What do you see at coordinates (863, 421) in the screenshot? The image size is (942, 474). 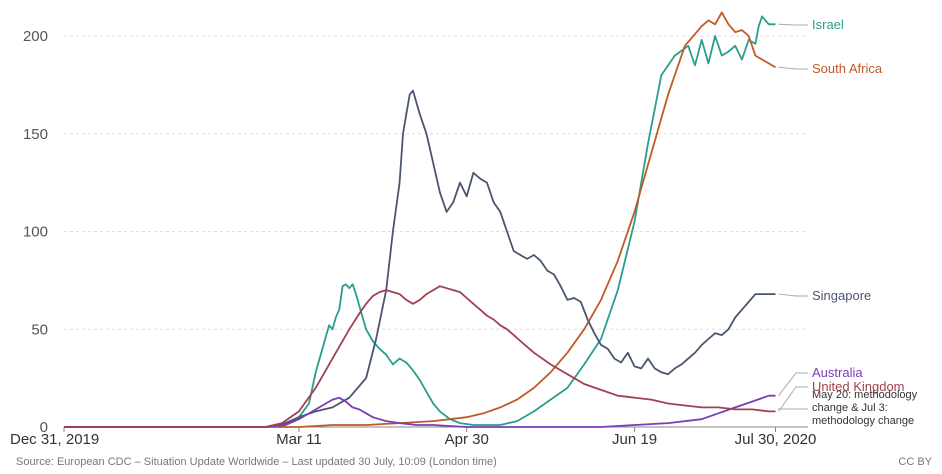 I see `annotation-line-3: methodology change` at bounding box center [863, 421].